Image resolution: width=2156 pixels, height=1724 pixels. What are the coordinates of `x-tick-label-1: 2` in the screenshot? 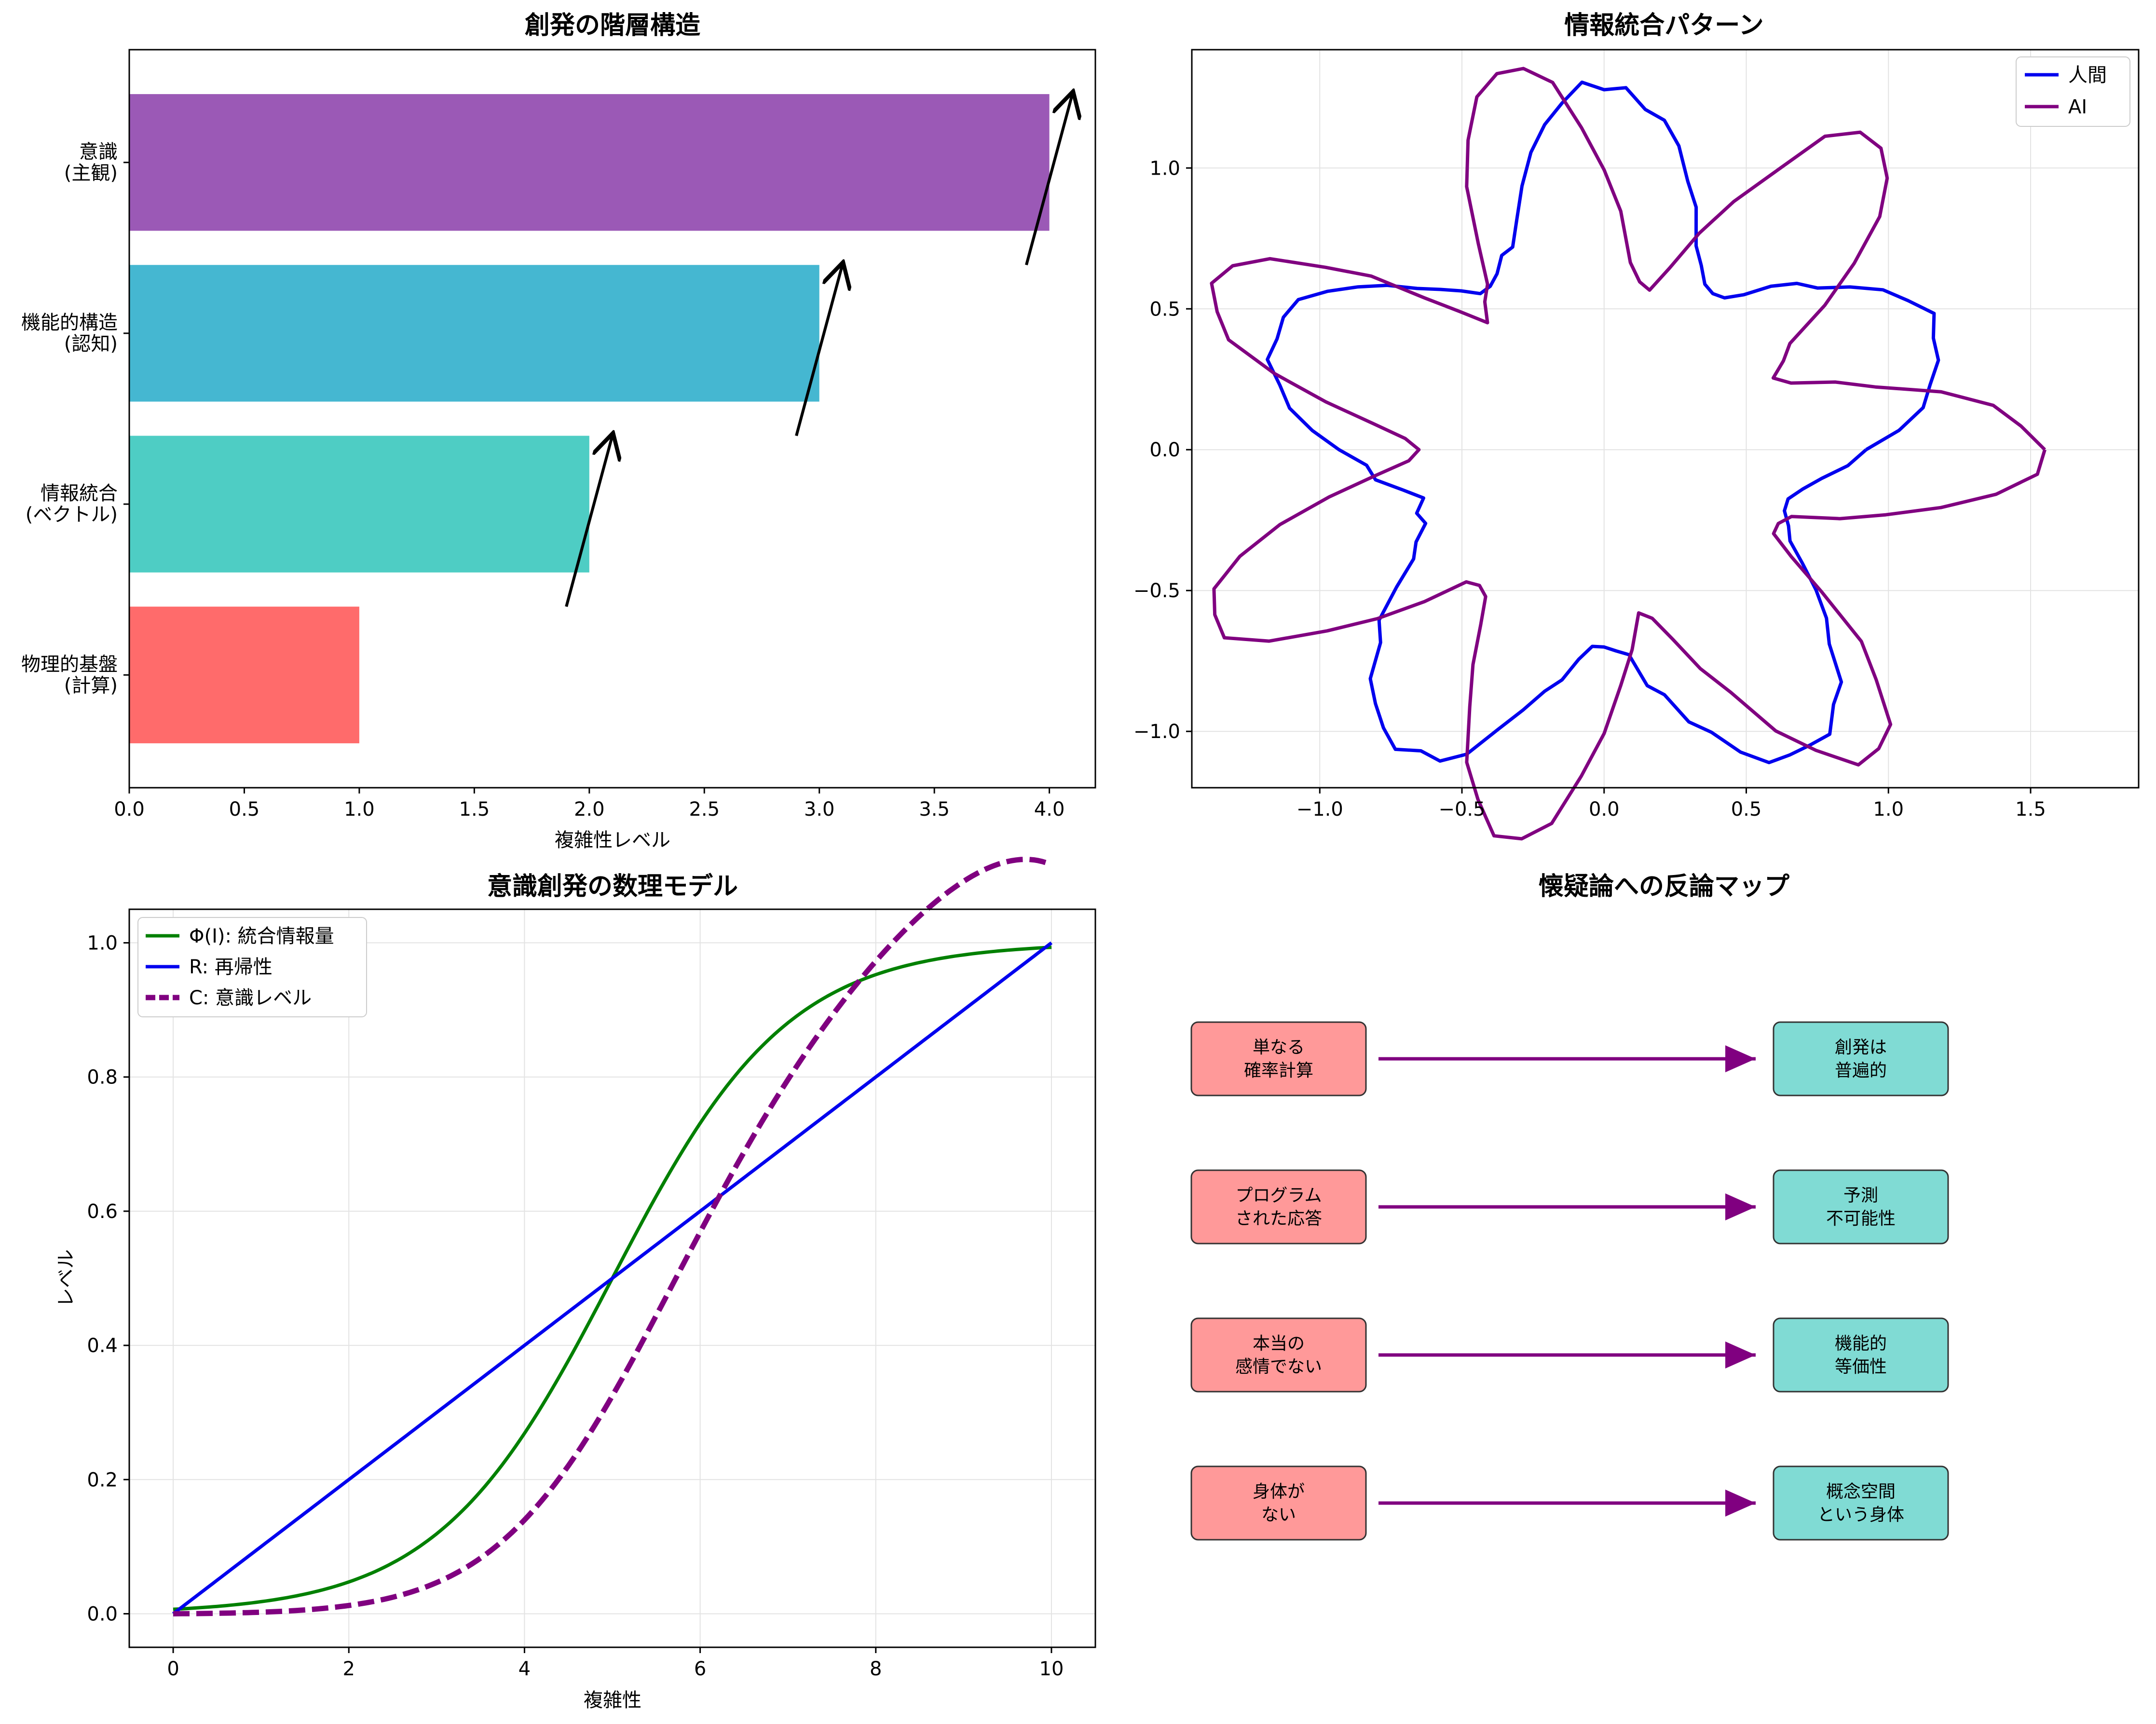 It's located at (349, 1669).